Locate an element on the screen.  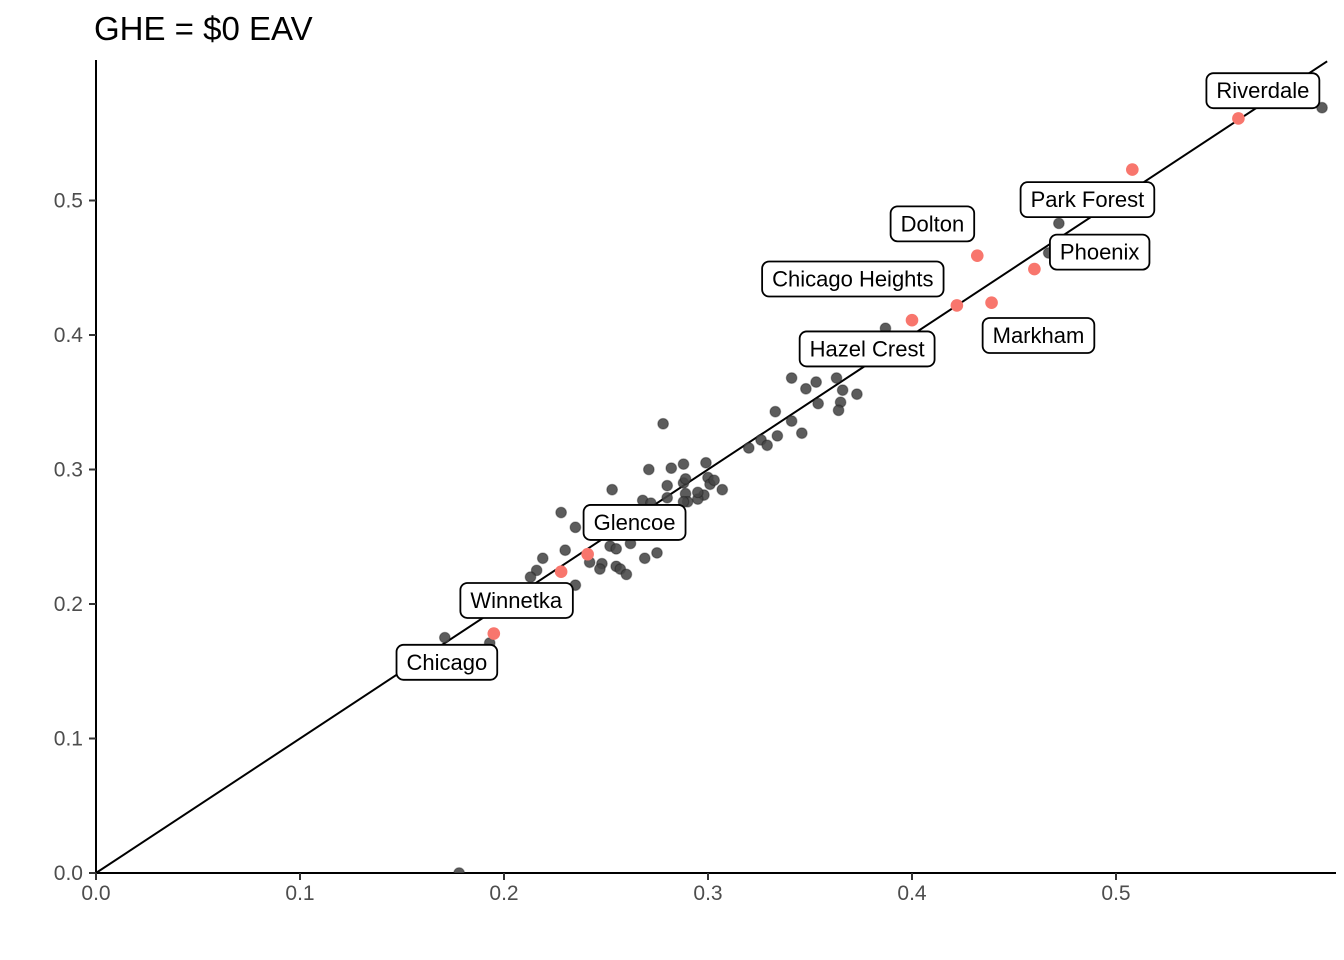
label-text: Park Forest is located at coordinates (1088, 199).